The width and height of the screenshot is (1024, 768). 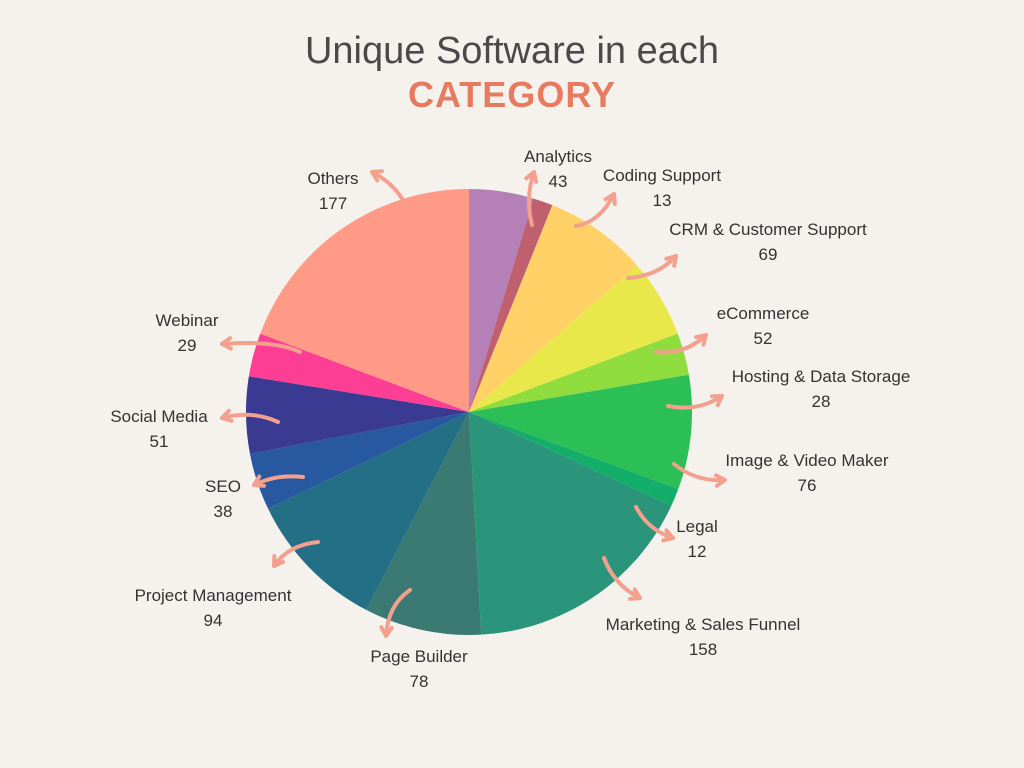 I want to click on pie-slice-ecommerce, so click(x=573, y=338).